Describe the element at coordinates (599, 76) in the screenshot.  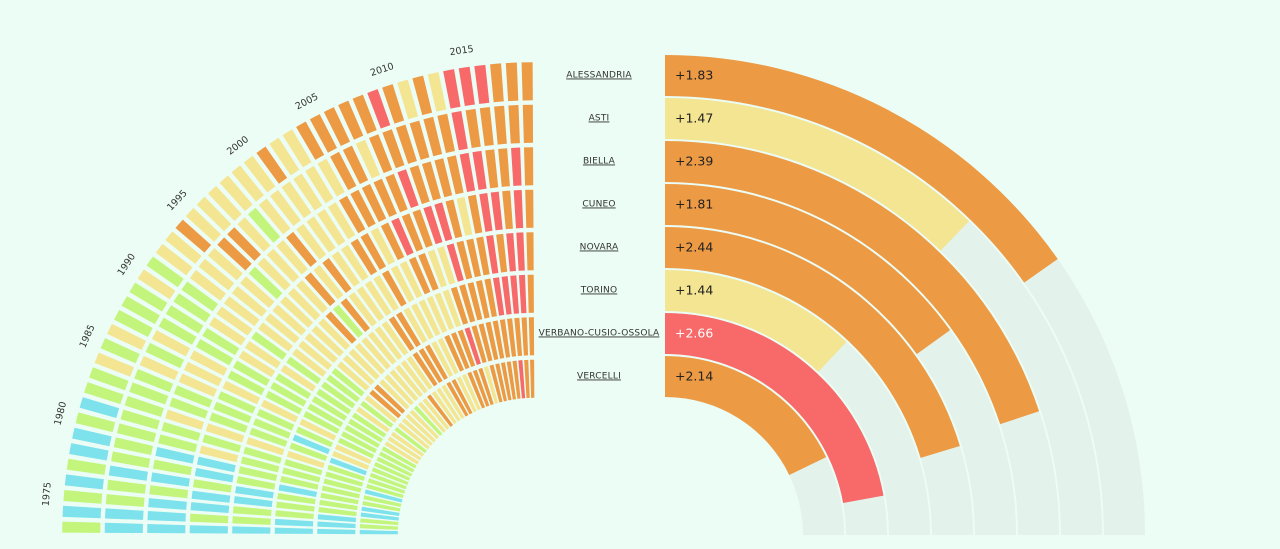
I see `province-label: ALESSANDRIA` at that location.